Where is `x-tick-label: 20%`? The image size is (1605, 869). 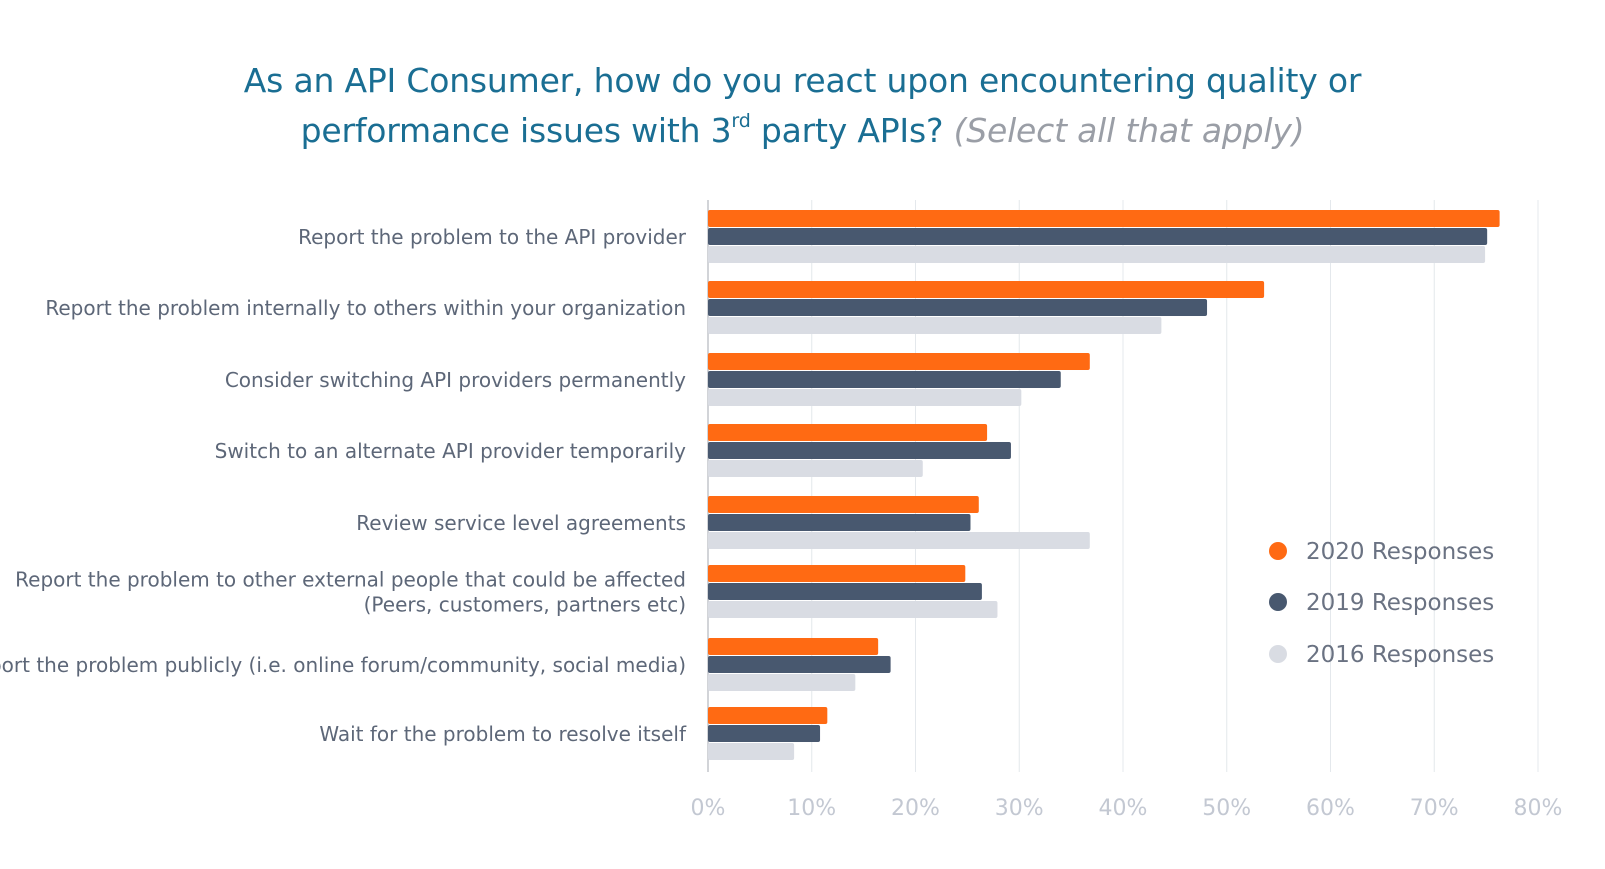 x-tick-label: 20% is located at coordinates (915, 808).